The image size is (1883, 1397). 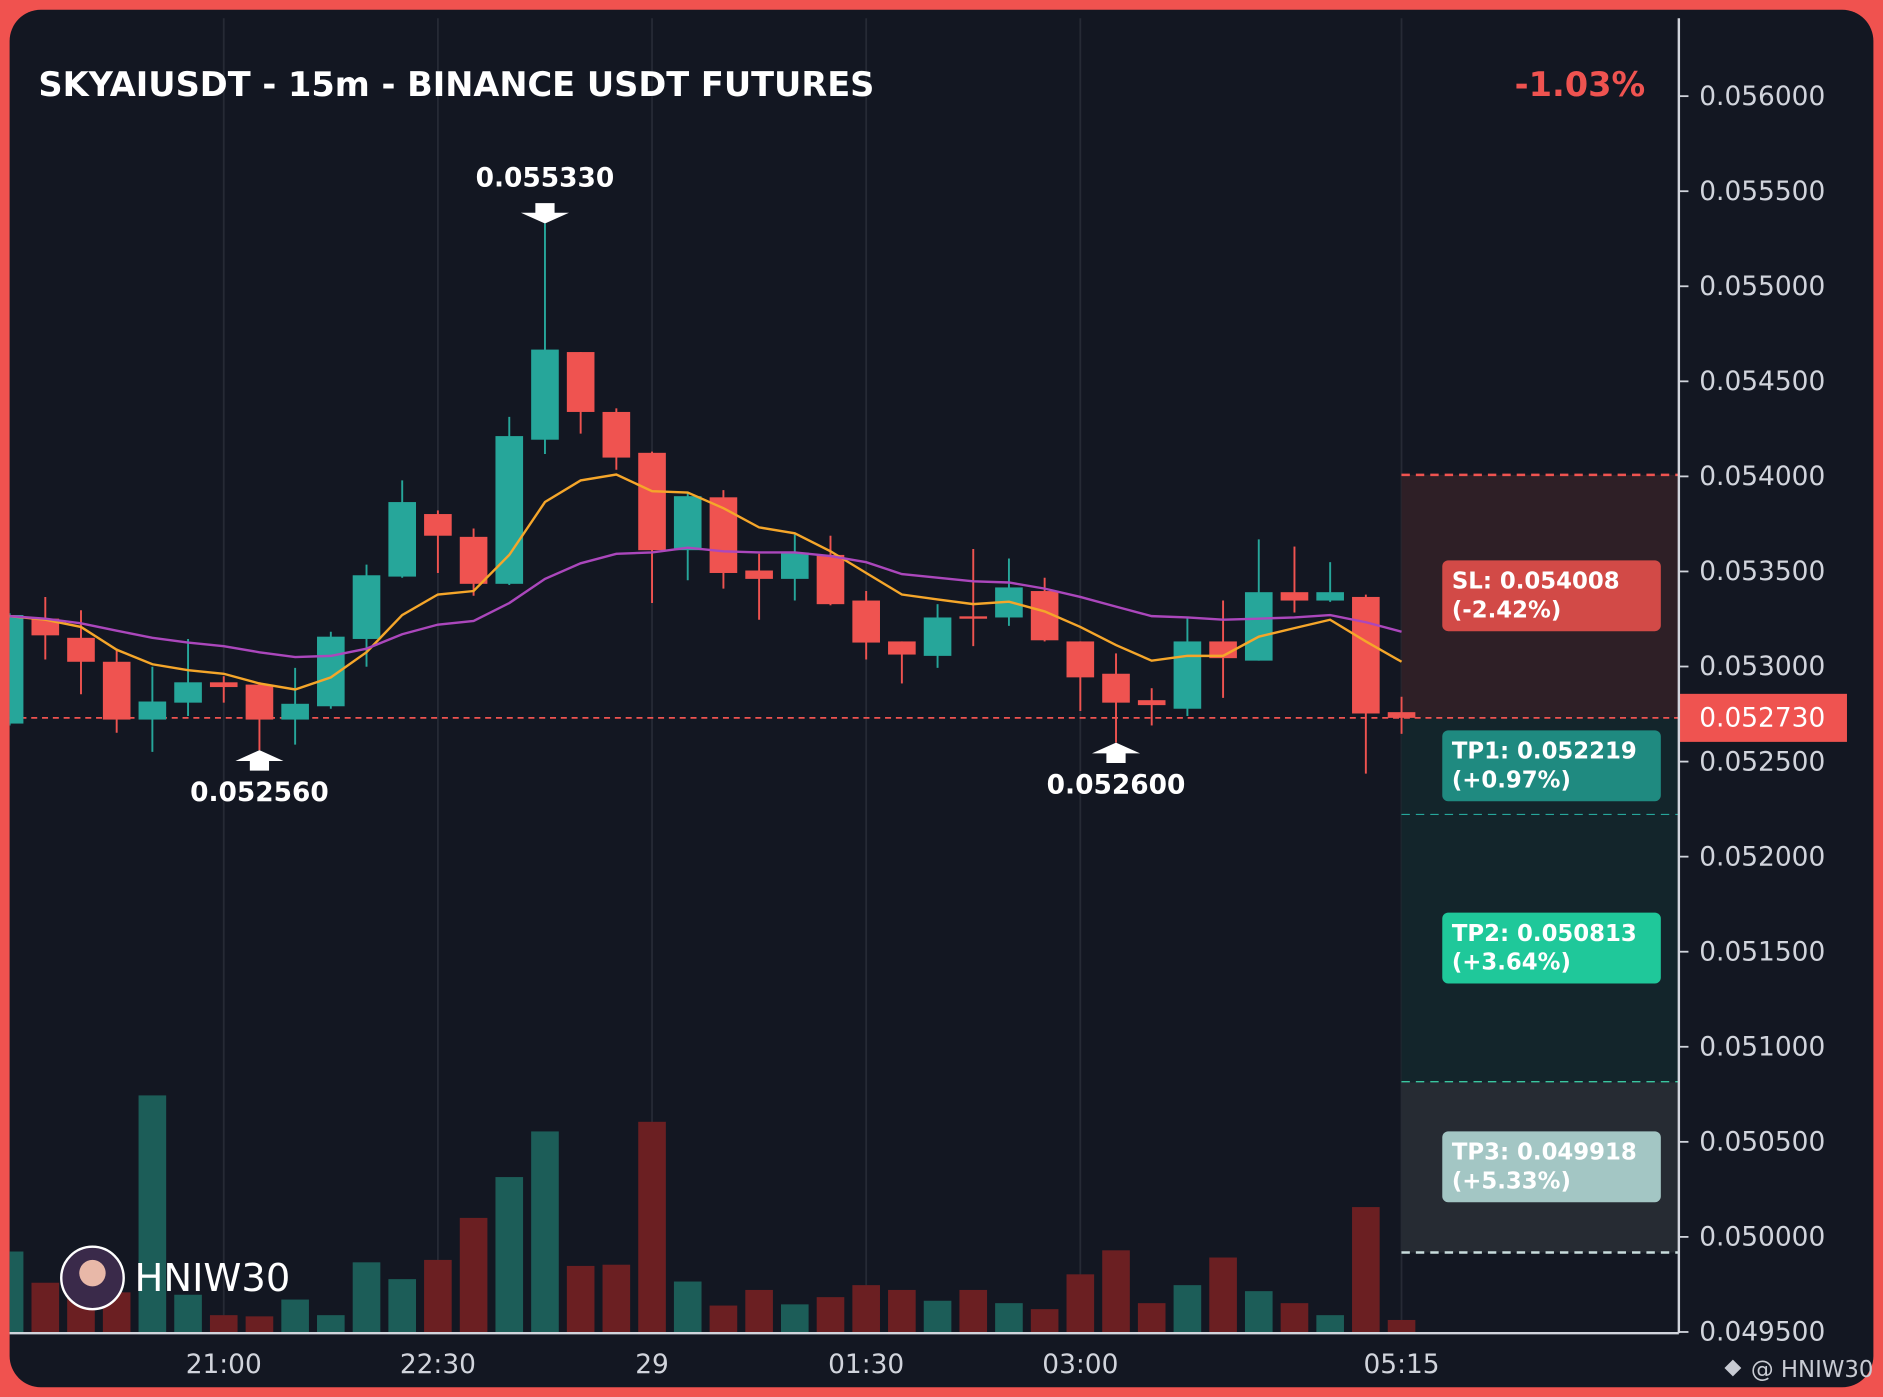 I want to click on y-tick-label: 0.055000, so click(x=1762, y=286).